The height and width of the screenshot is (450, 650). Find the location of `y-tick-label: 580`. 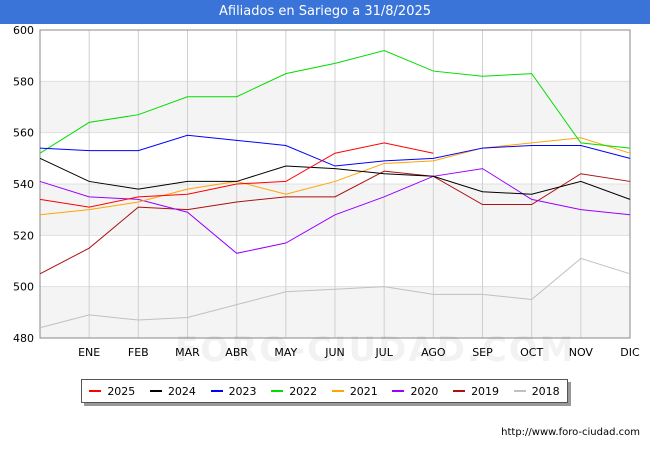

y-tick-label: 580 is located at coordinates (23, 81).